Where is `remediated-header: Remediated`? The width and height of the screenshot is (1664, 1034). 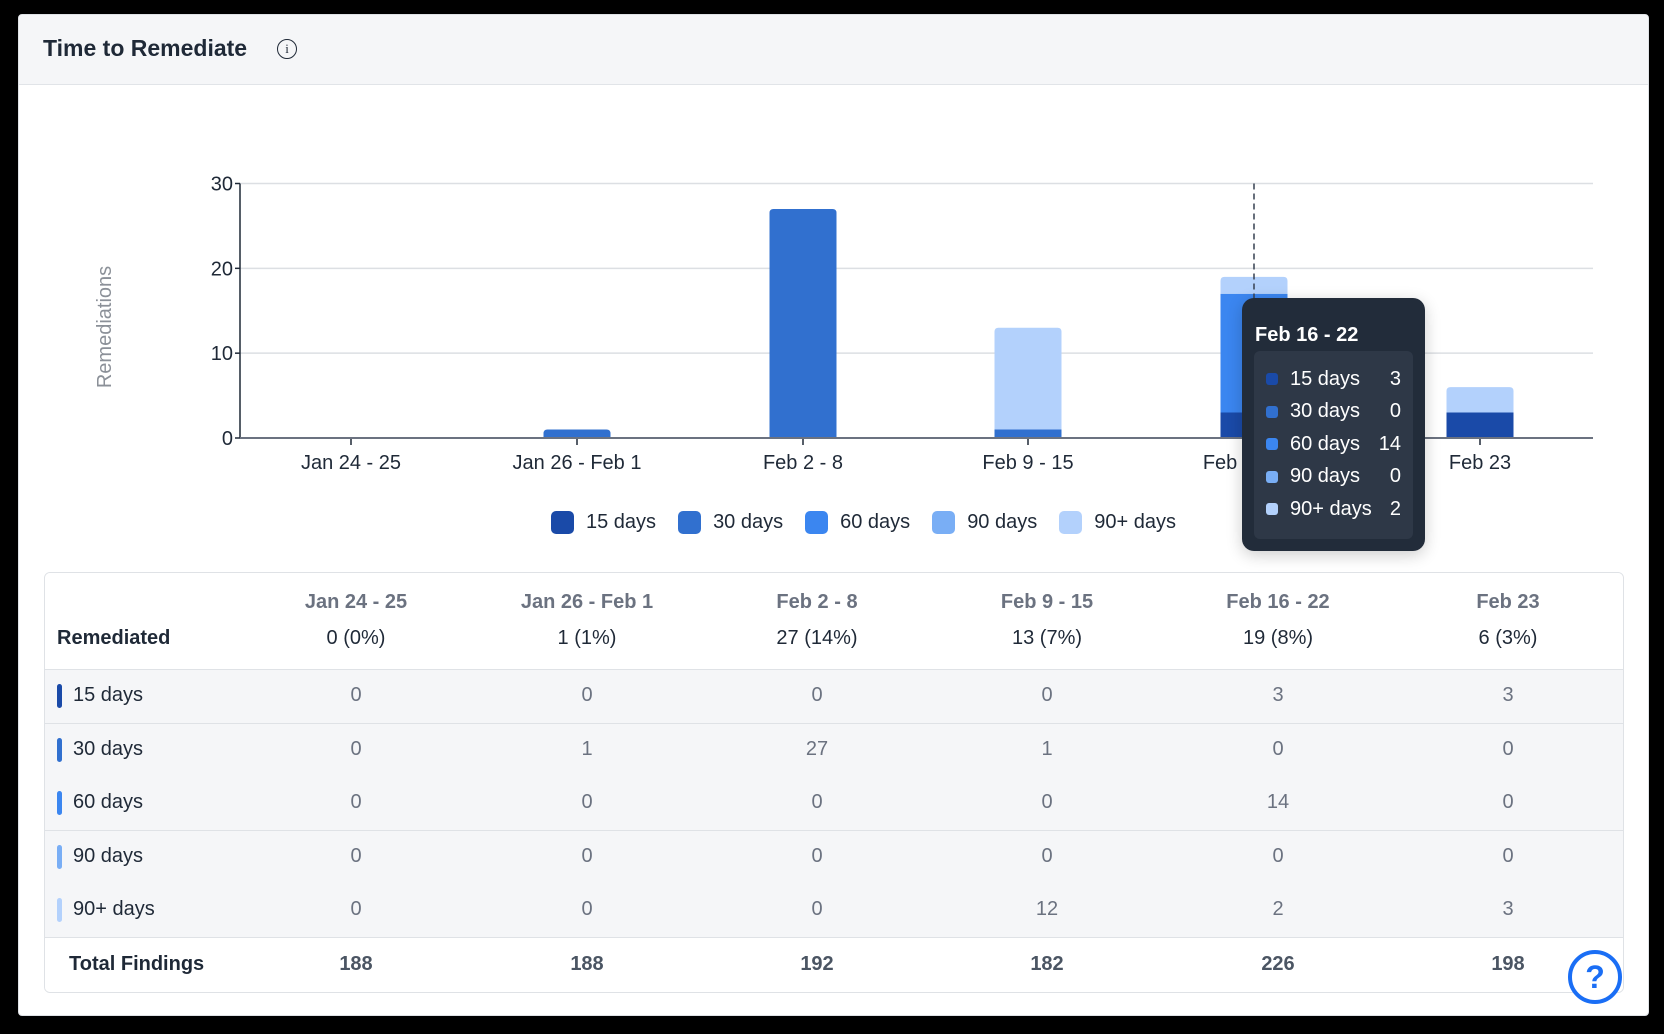
remediated-header: Remediated is located at coordinates (114, 638).